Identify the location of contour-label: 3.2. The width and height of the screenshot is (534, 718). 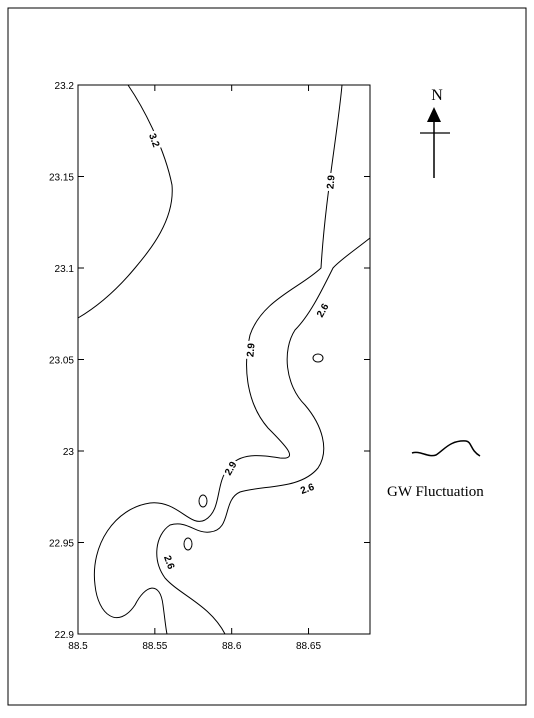
(153, 140).